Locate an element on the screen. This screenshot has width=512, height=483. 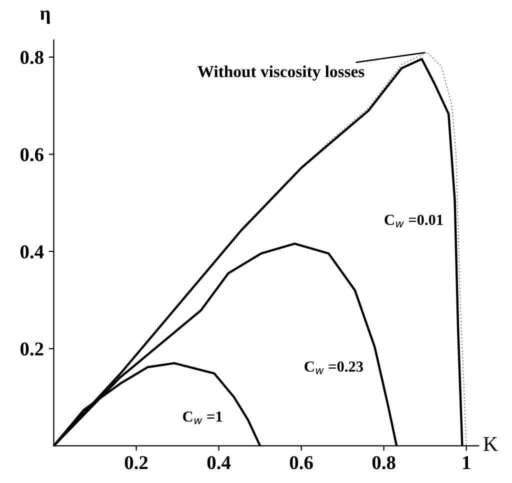
series-label: C$_{w}$ =0.01 is located at coordinates (413, 221).